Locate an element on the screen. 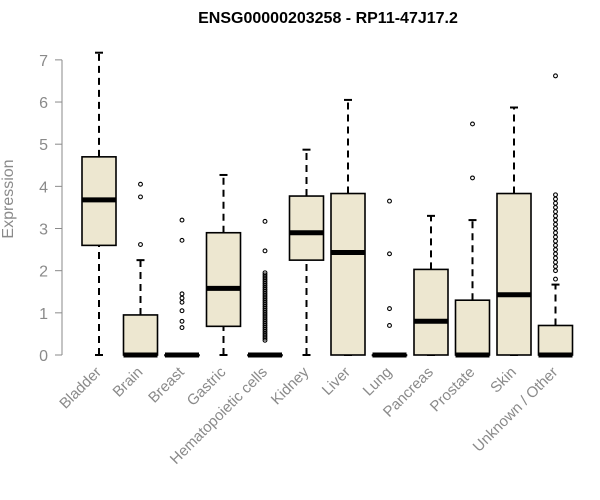 This screenshot has width=600, height=500. y-axis-label: Expression is located at coordinates (8, 198).